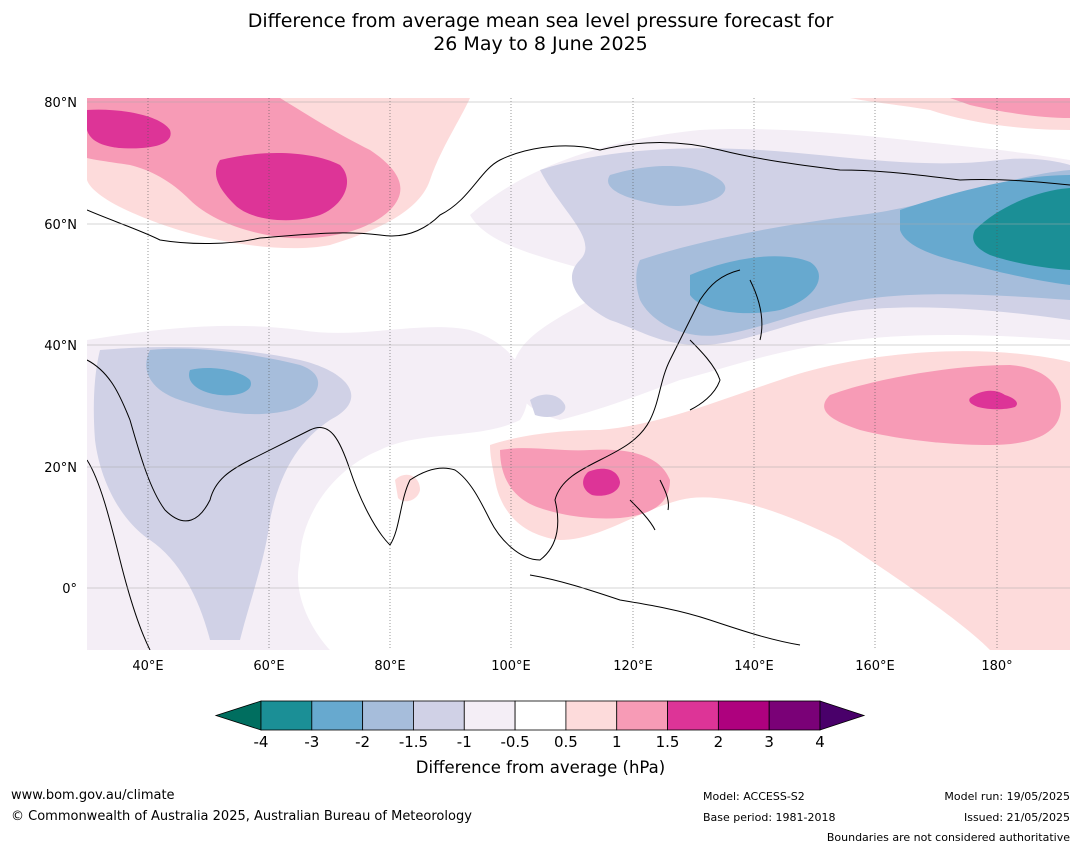 This screenshot has height=850, width=1081. I want to click on lon-label: 120°E, so click(633, 666).